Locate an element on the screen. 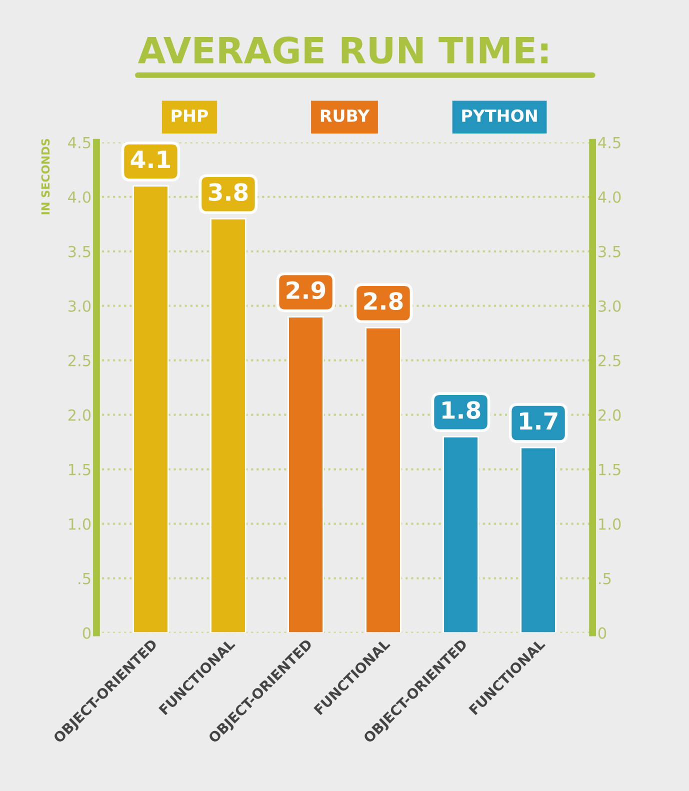 The image size is (689, 791). y2-tick-label: 2.0 is located at coordinates (609, 415).